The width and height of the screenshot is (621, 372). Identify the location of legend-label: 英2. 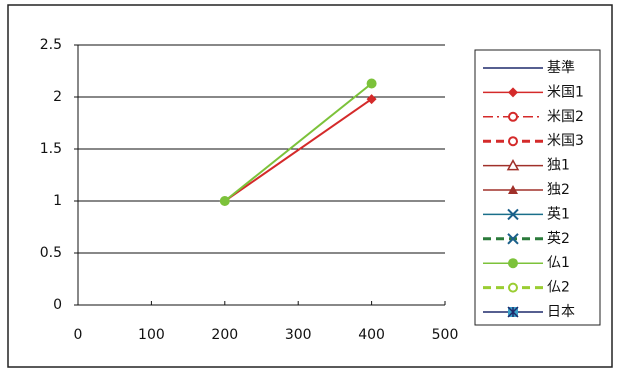
(558, 238).